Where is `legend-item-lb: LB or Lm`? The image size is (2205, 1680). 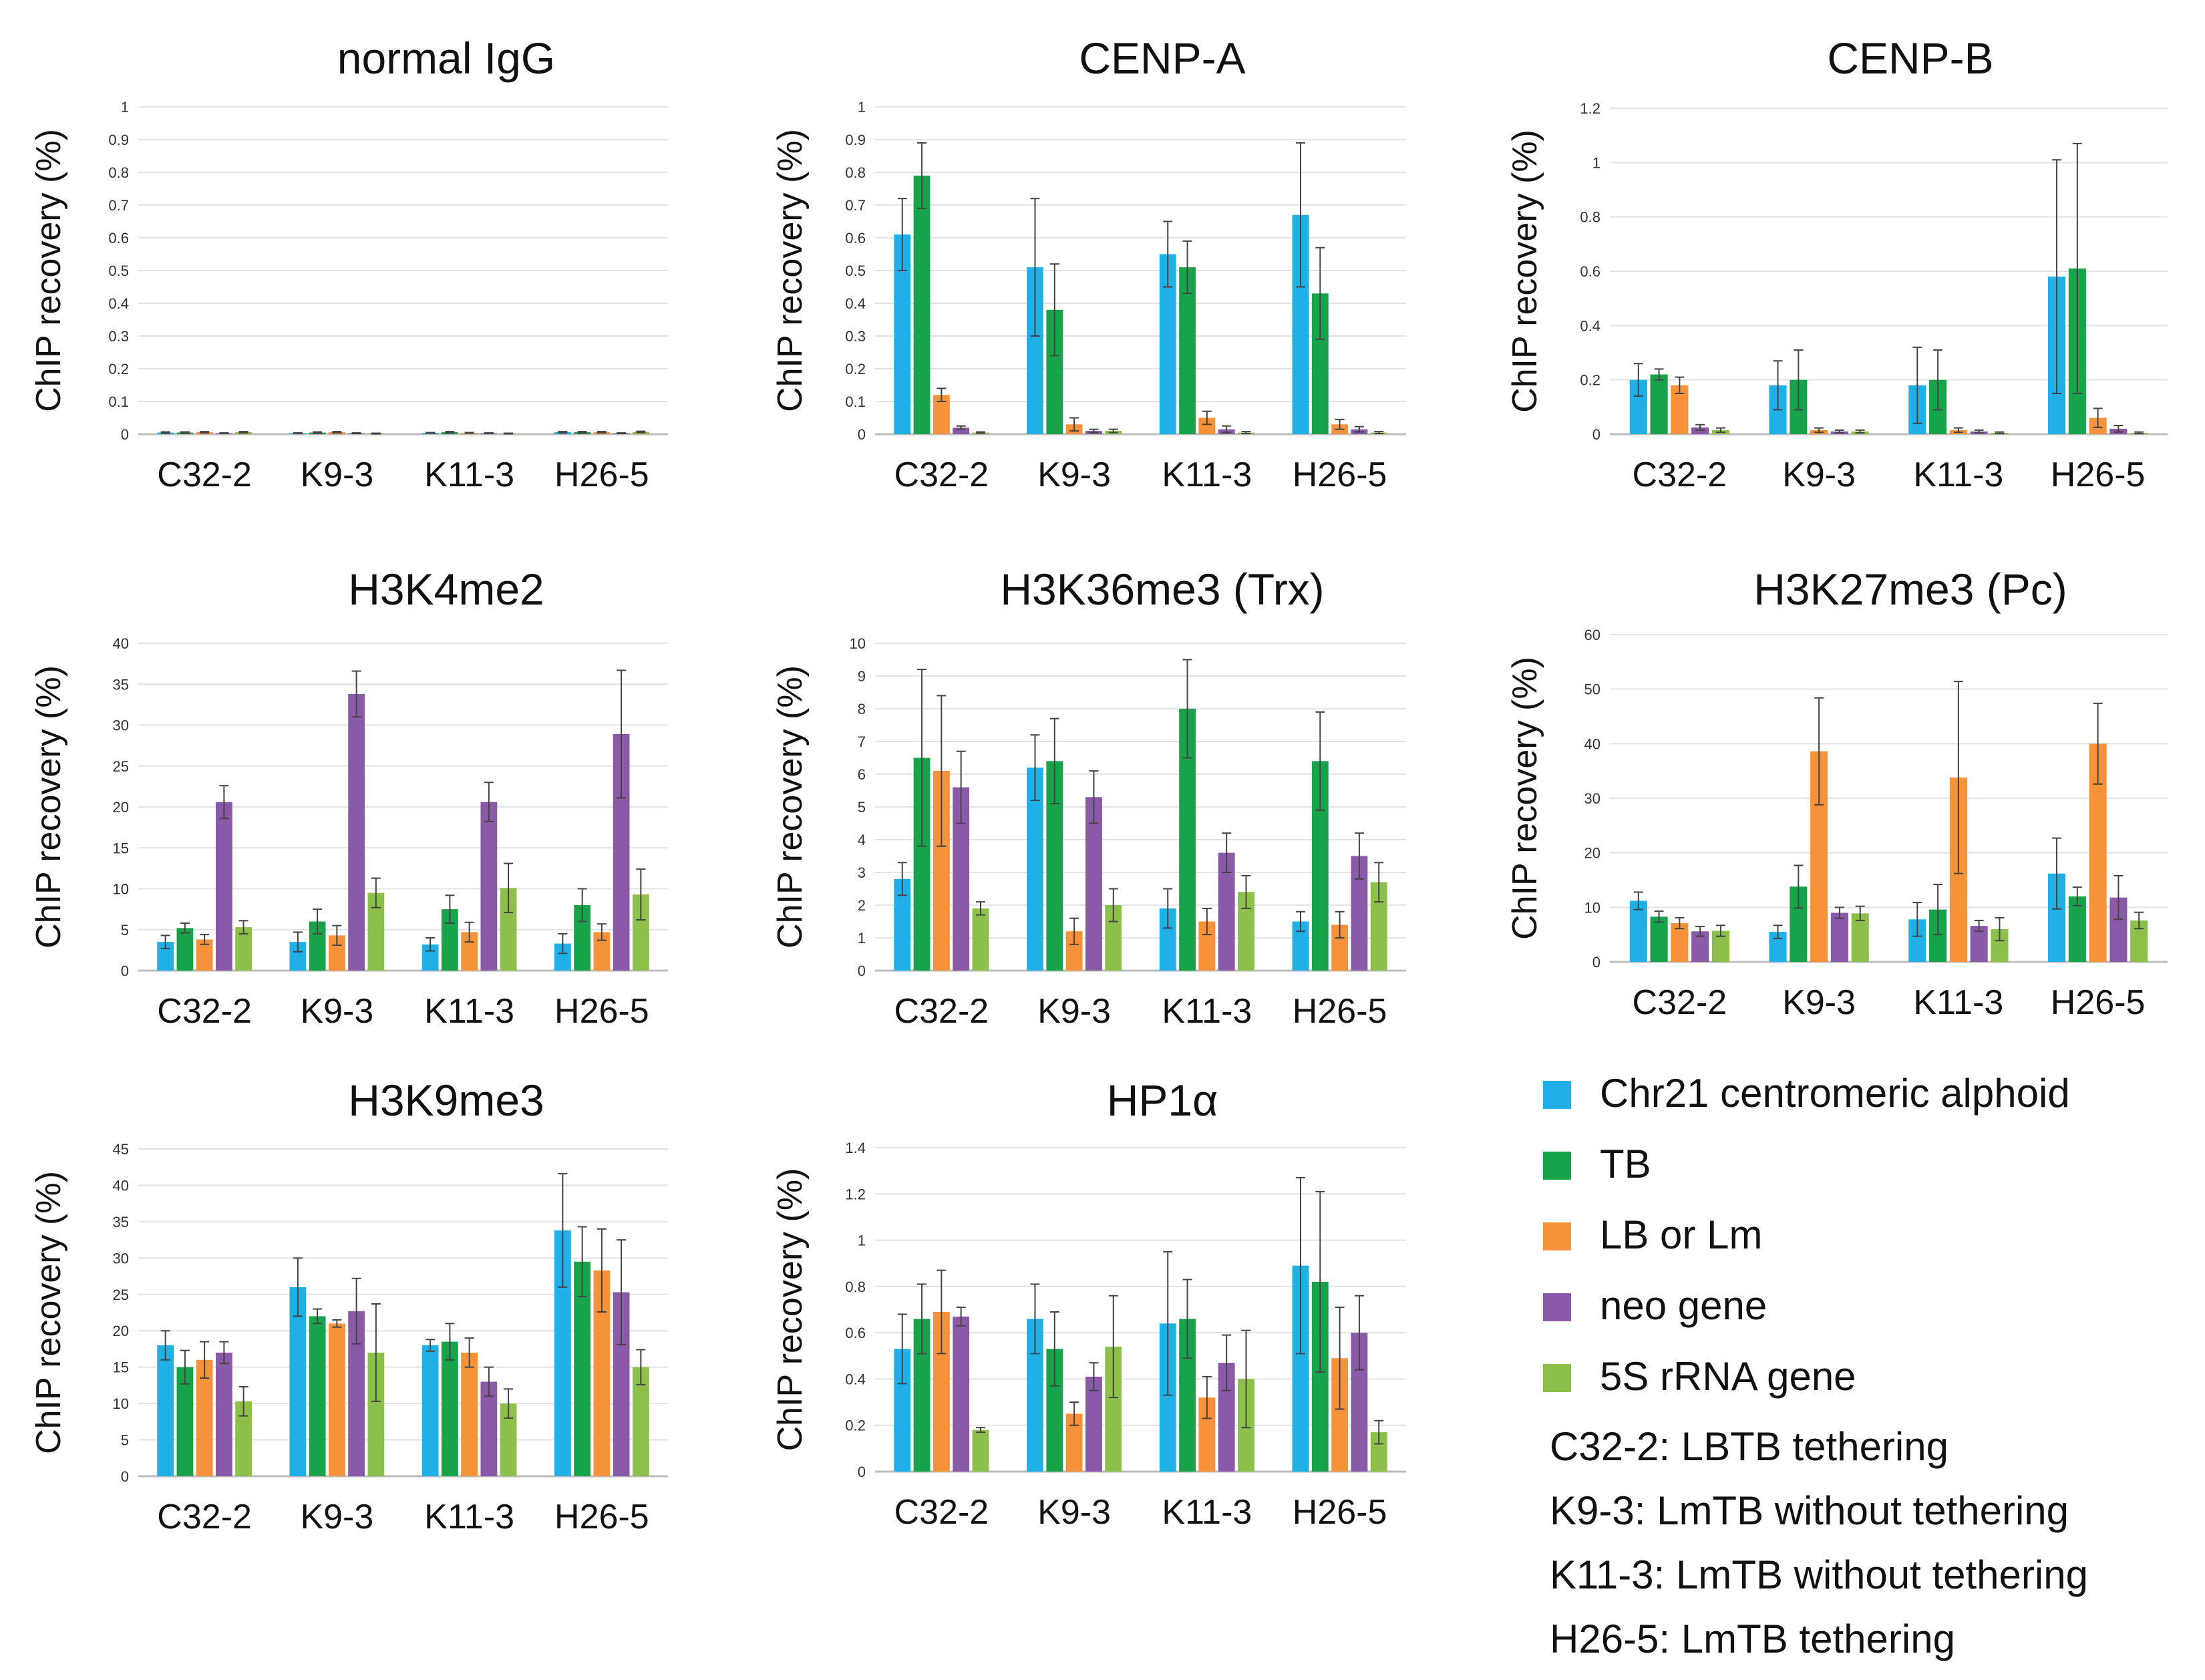 legend-item-lb: LB or Lm is located at coordinates (1863, 1239).